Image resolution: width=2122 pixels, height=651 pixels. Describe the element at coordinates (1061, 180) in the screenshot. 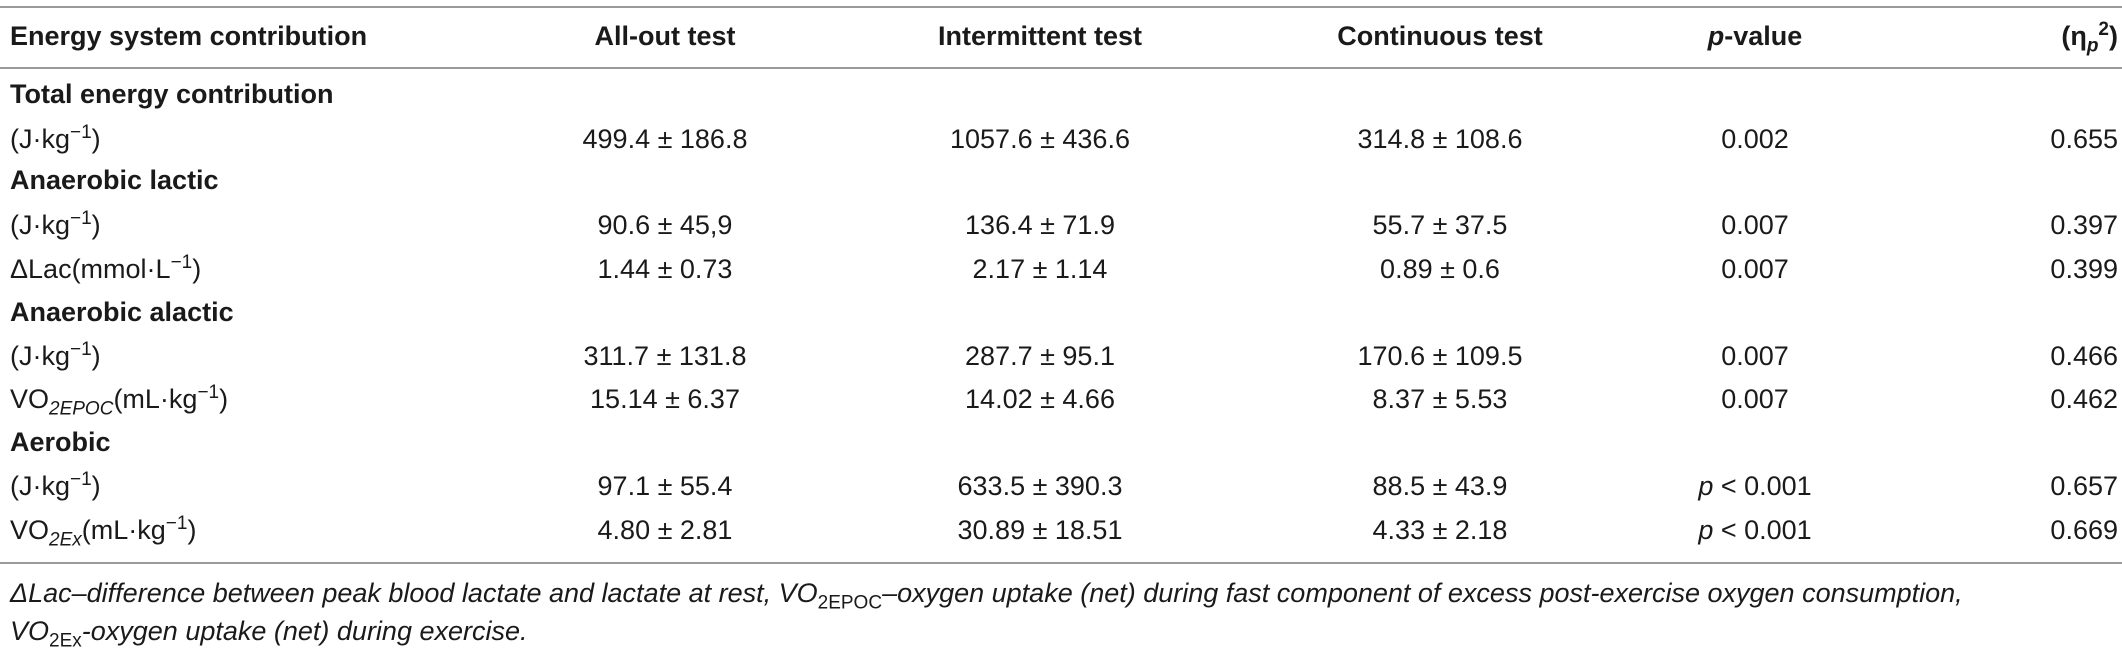

I see `section-row: Anaerobic lactic` at that location.